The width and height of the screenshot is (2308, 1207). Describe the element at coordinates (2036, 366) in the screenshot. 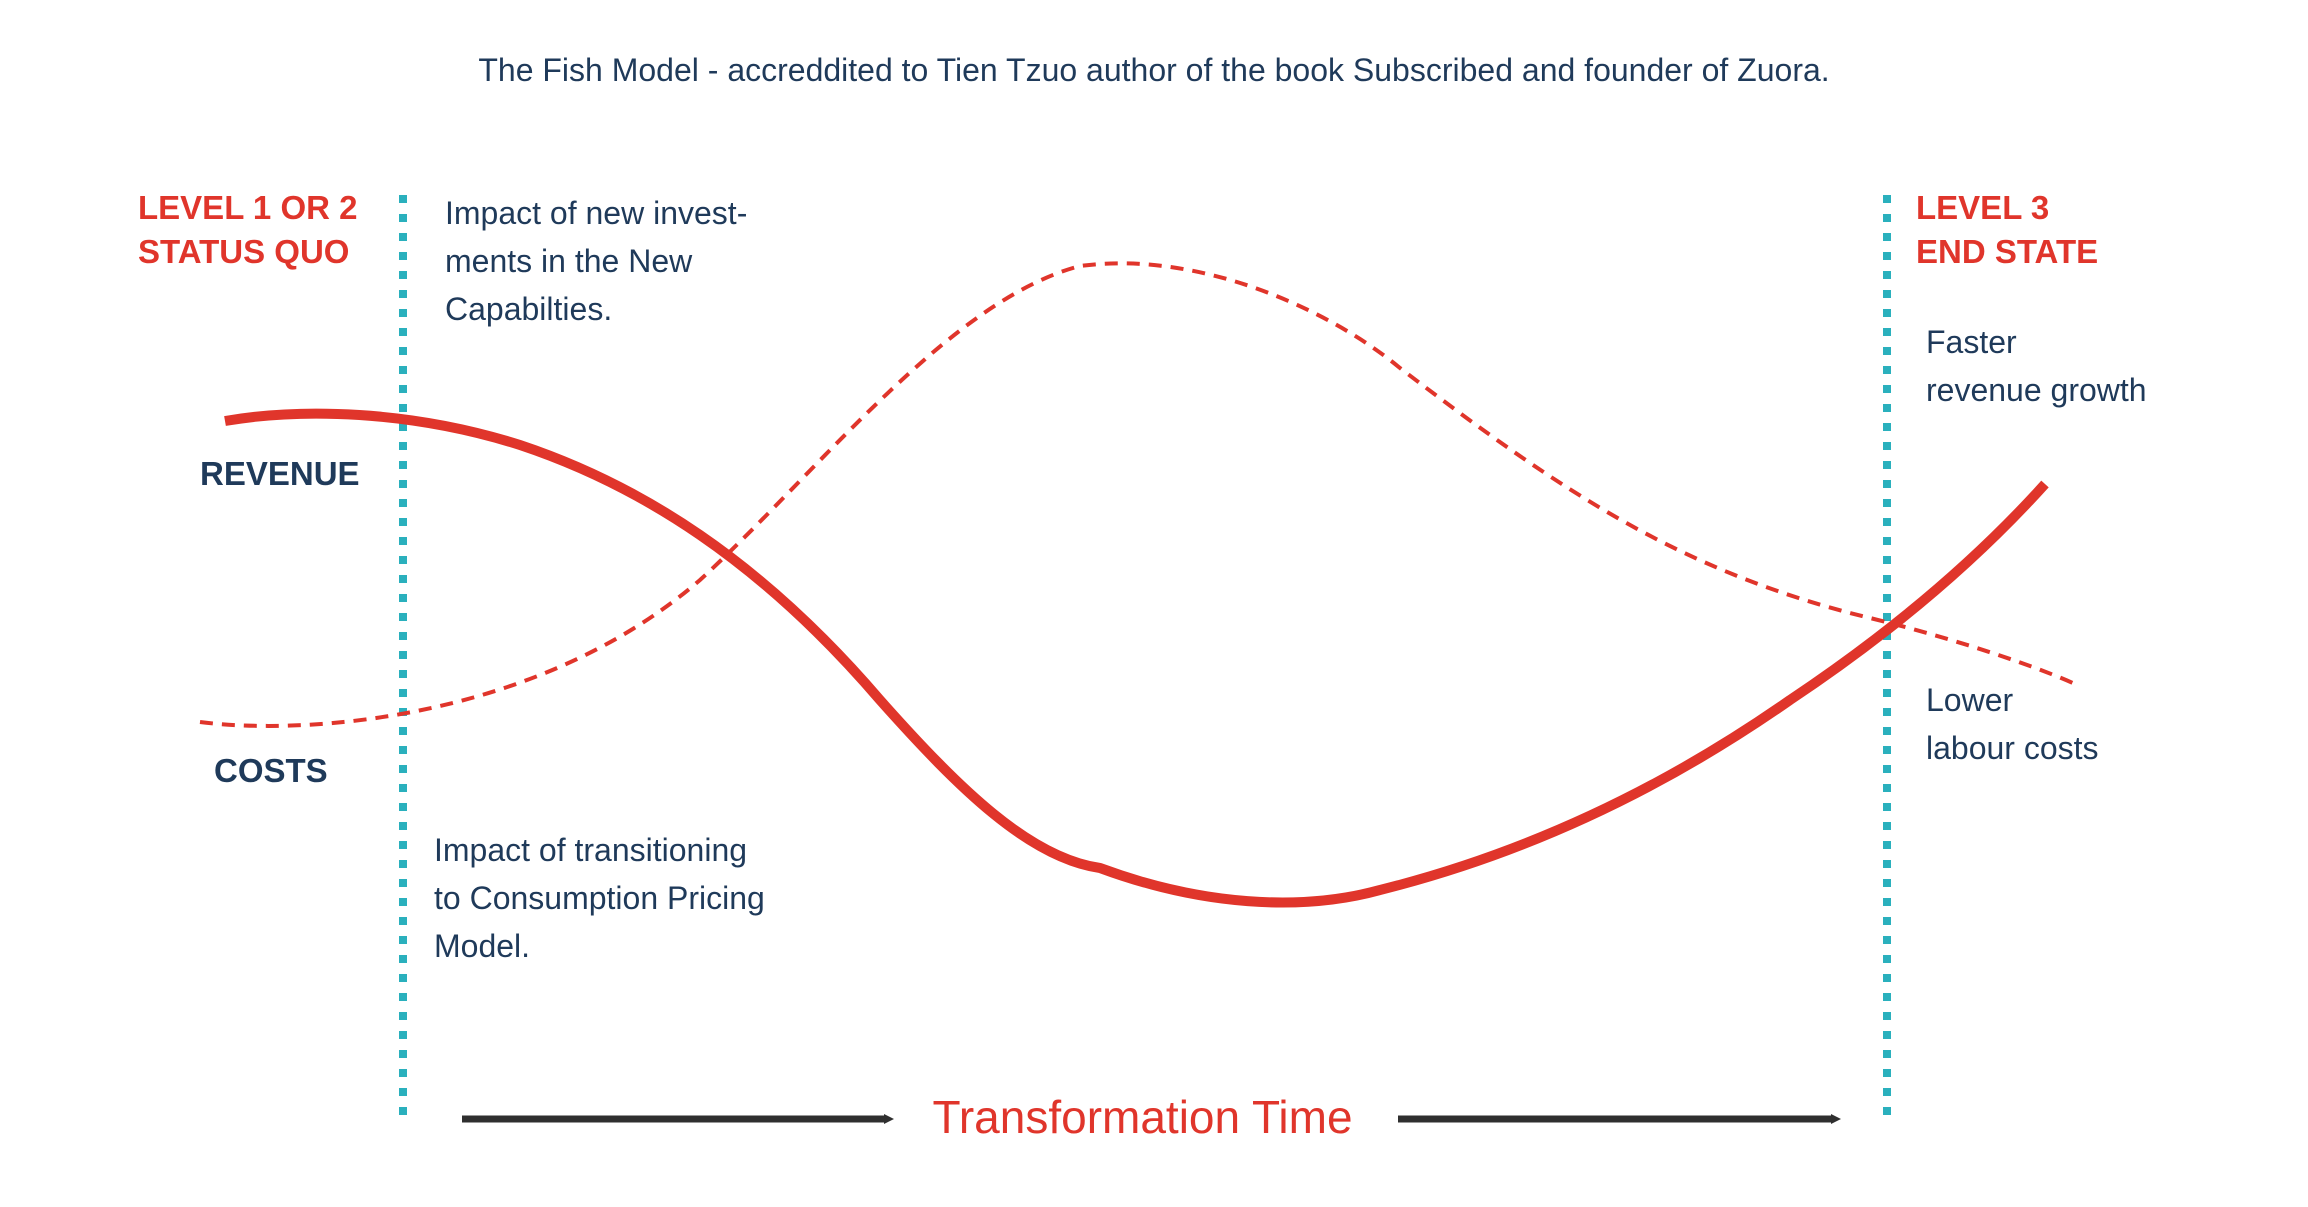

I see `faster-revenue-note: Faster revenue growth` at that location.